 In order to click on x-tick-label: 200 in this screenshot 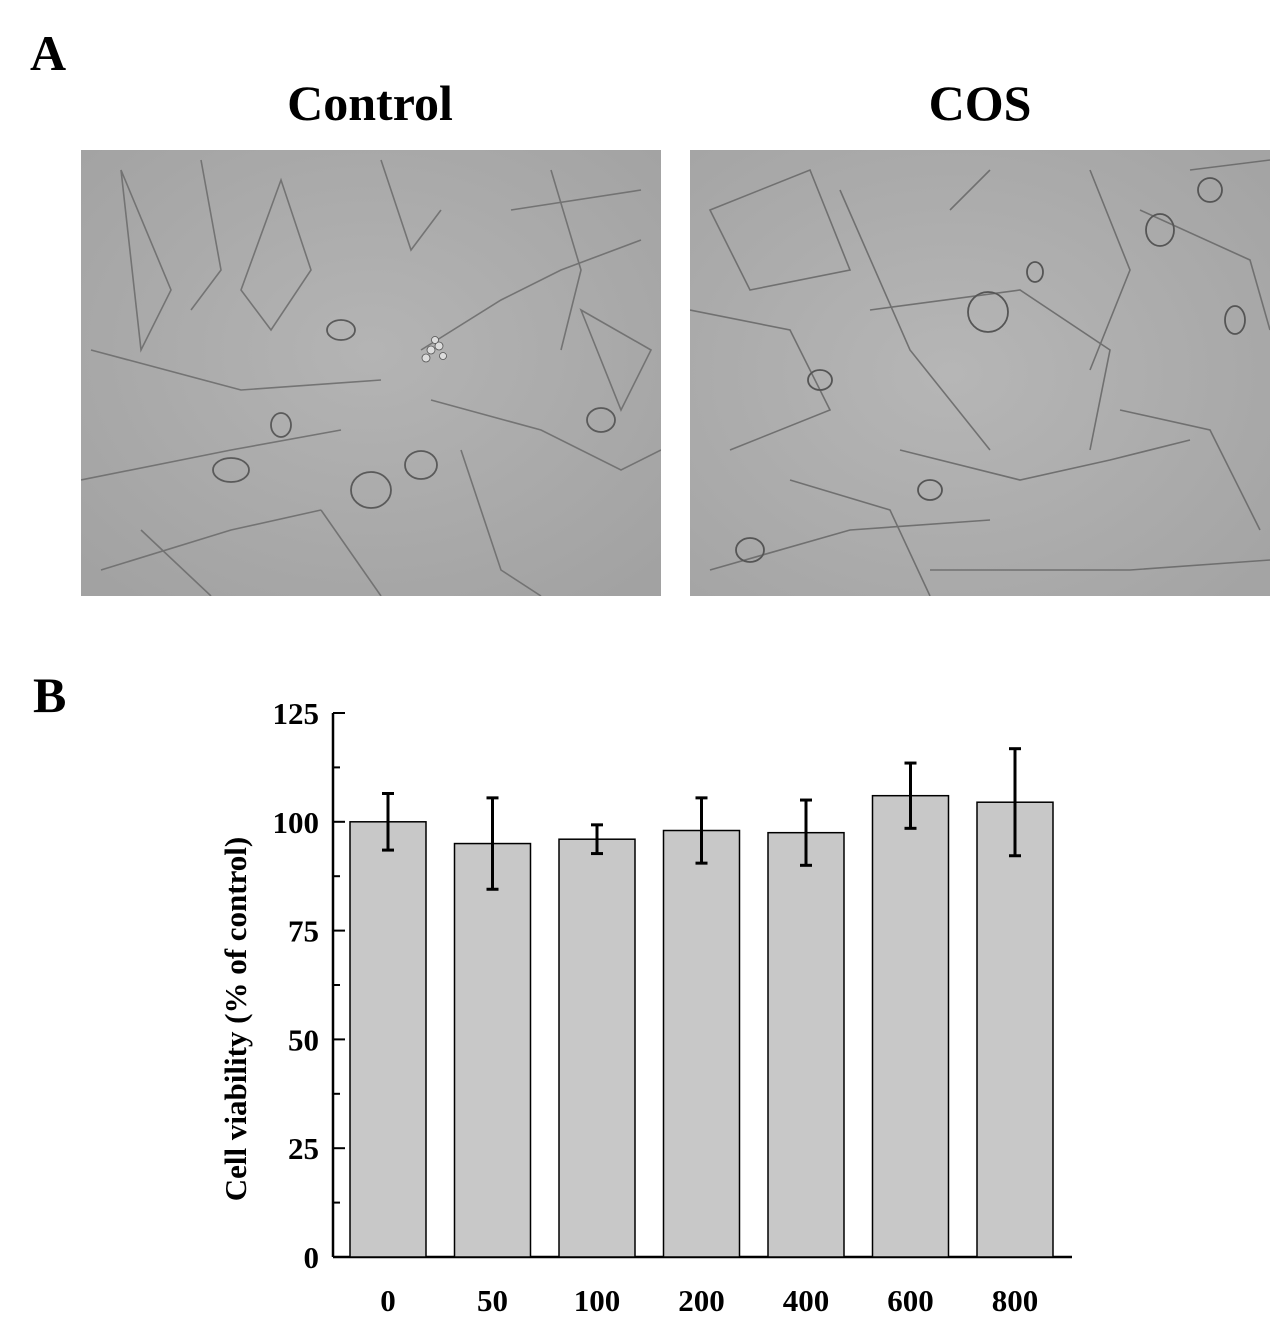, I will do `click(701, 1300)`.